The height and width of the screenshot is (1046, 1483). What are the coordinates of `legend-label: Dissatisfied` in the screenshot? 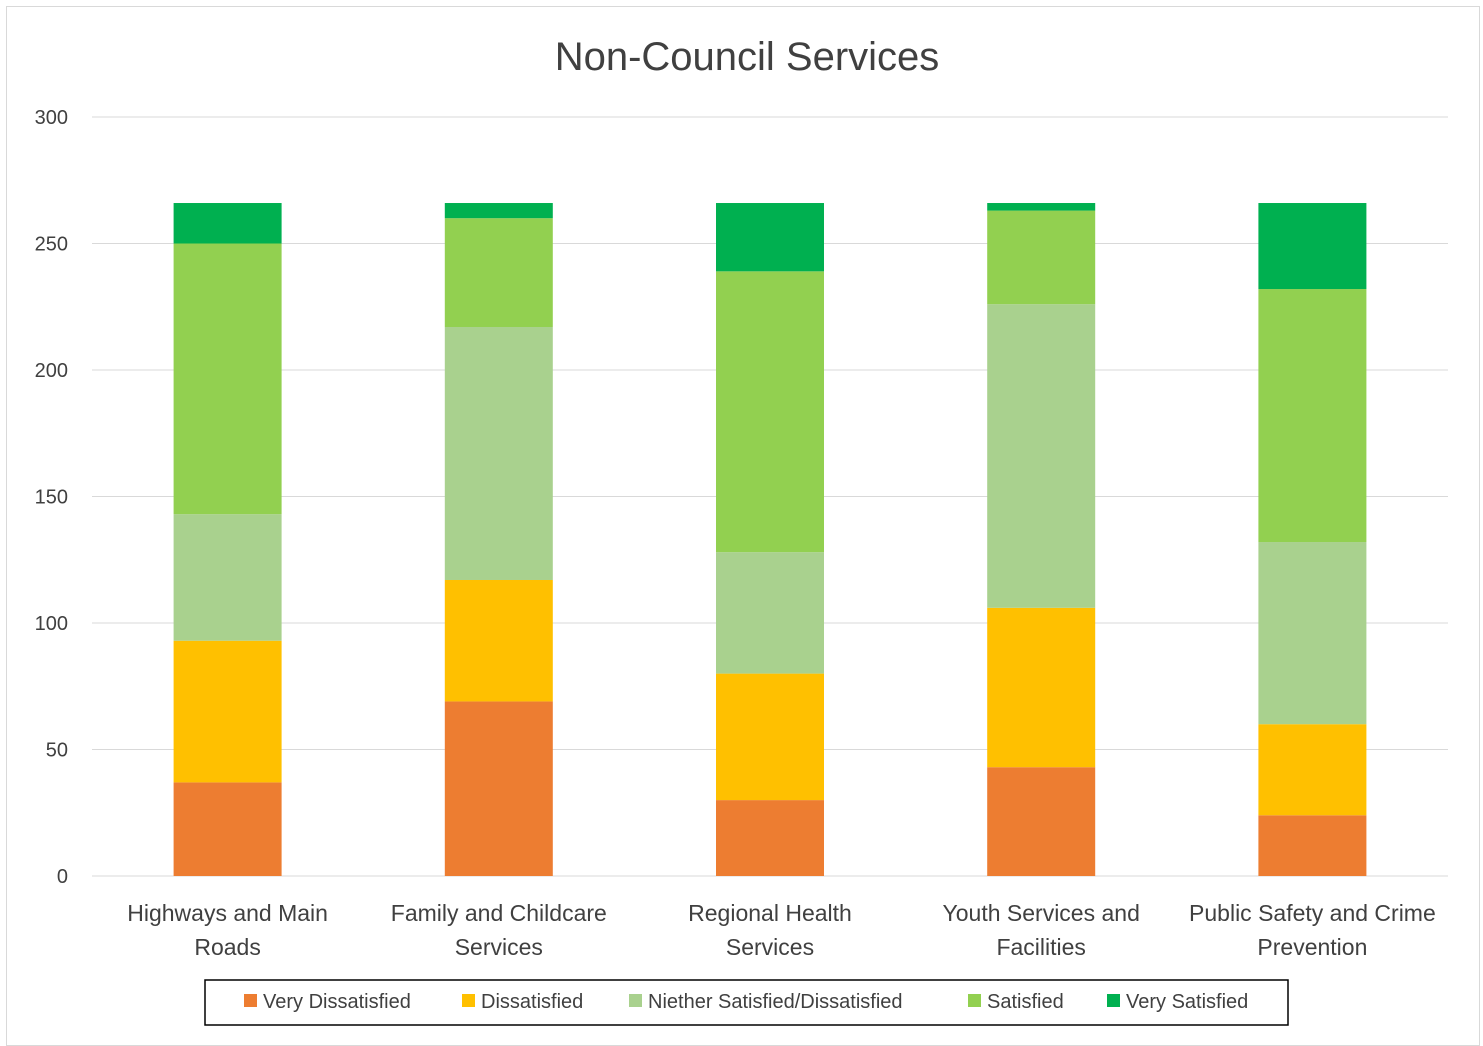 It's located at (532, 1002).